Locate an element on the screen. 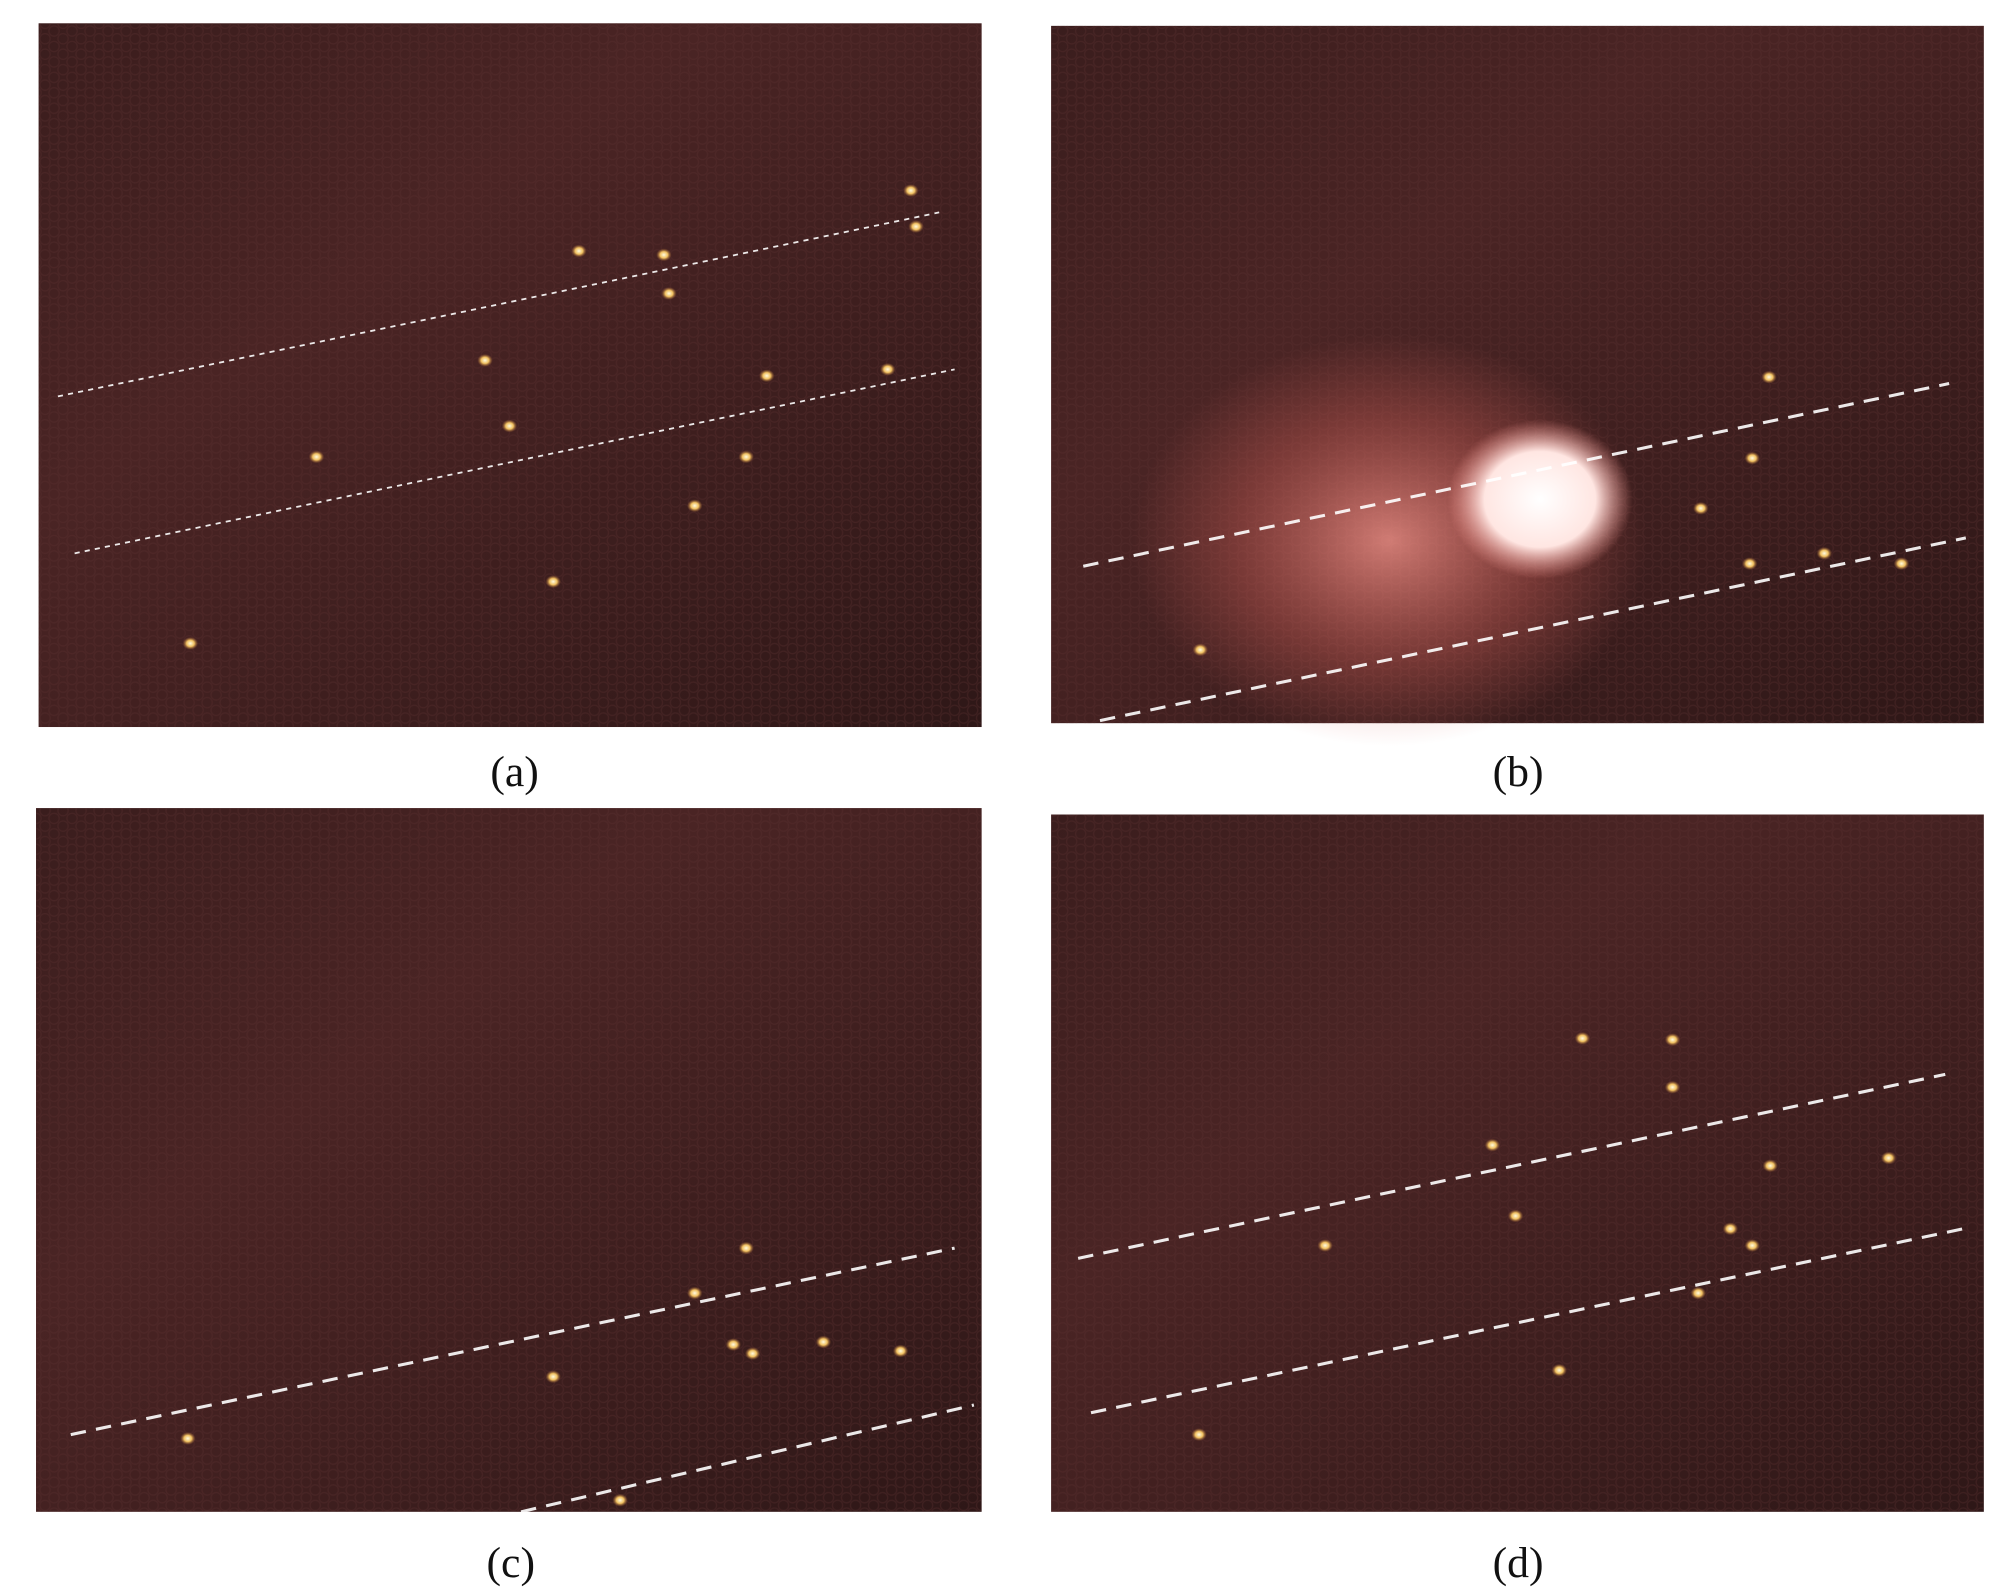 This screenshot has width=2007, height=1593. bright-core is located at coordinates (1540, 499).